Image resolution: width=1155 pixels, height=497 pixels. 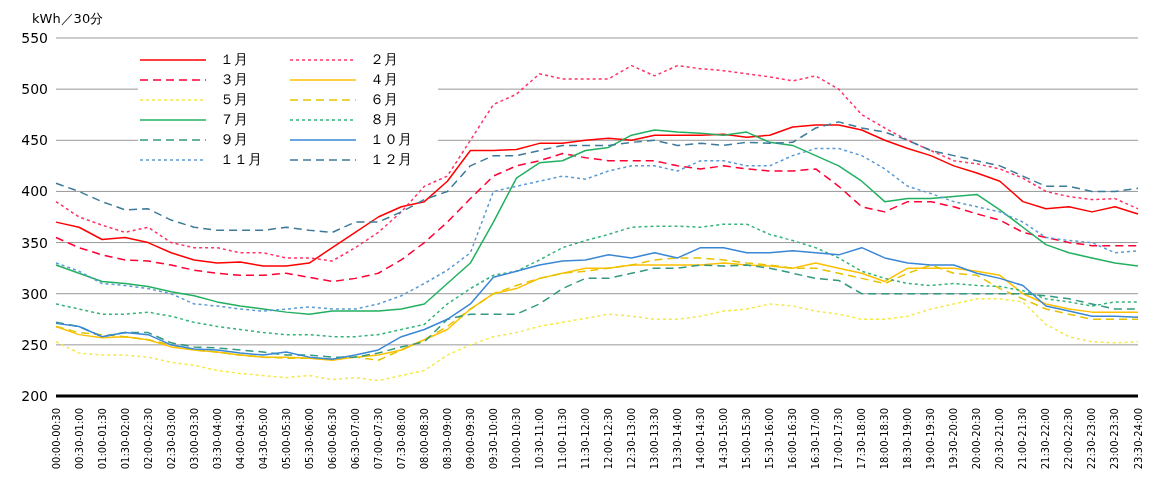 I want to click on x-tick-label: 09:00-09:30, so click(x=470, y=439).